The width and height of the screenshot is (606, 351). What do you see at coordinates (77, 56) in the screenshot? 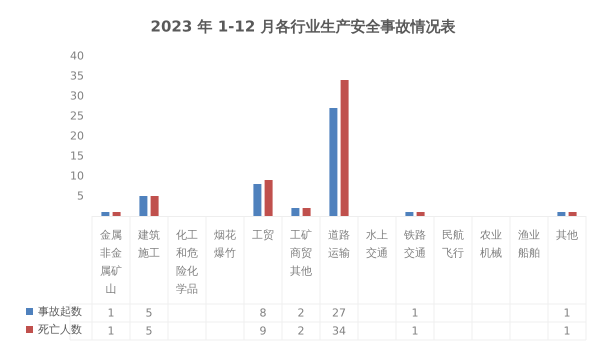
I see `y-tick-label: 40` at bounding box center [77, 56].